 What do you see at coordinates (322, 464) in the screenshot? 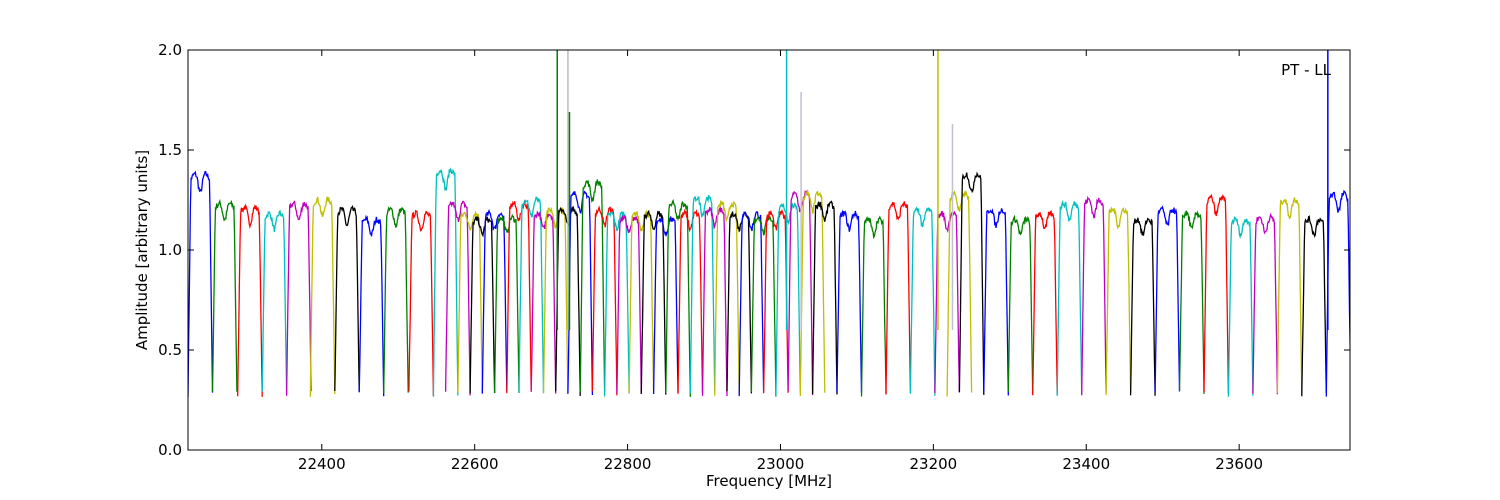
I see `x-tick-label: 22400` at bounding box center [322, 464].